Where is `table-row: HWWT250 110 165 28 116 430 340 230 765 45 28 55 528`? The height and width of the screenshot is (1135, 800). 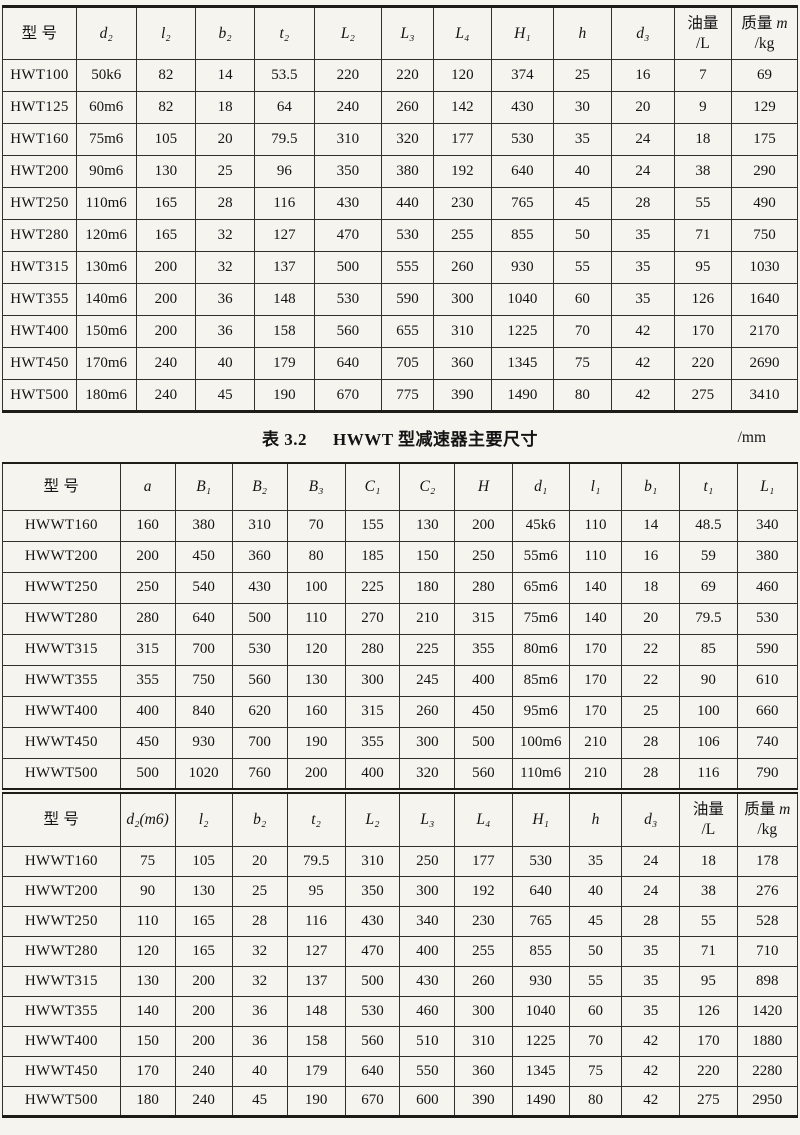
table-row: HWWT250 110 165 28 116 430 340 230 765 45 28 55 528 is located at coordinates (400, 921).